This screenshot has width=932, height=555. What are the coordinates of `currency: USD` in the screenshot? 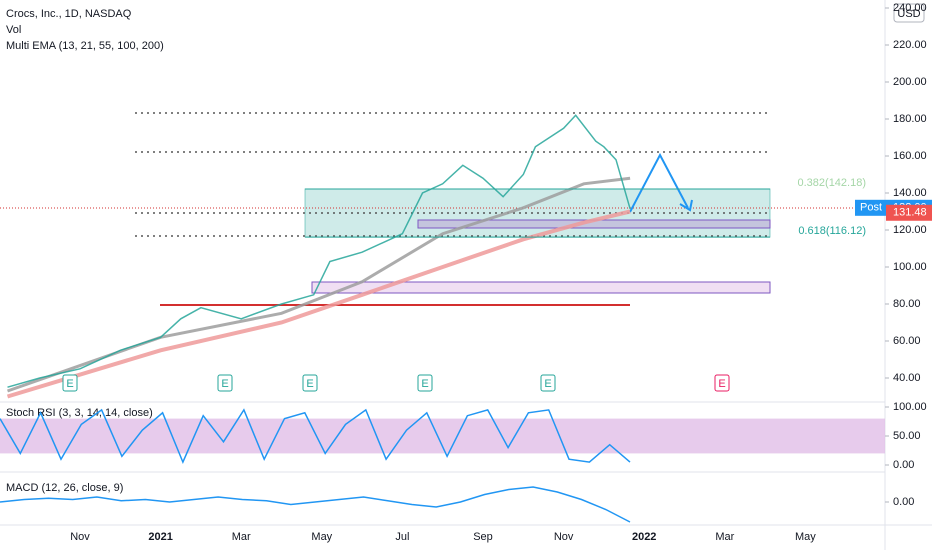 It's located at (908, 14).